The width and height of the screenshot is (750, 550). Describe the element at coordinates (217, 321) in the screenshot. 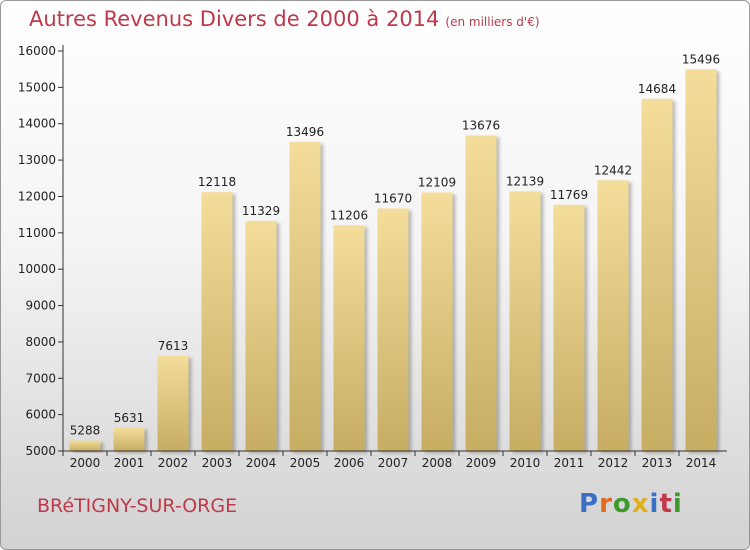

I see `bar-2003` at that location.